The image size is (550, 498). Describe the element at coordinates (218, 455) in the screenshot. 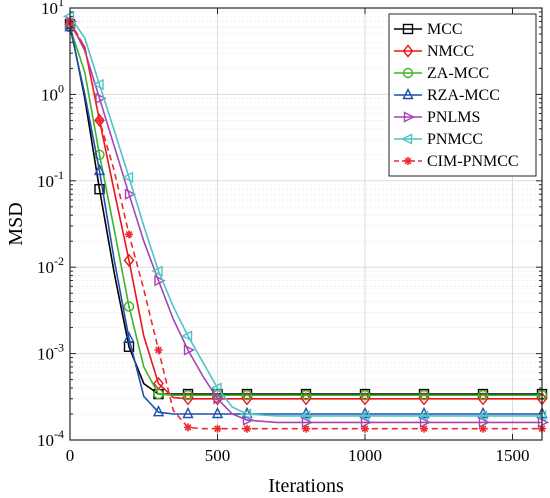

I see `x-tick-label: 500` at that location.